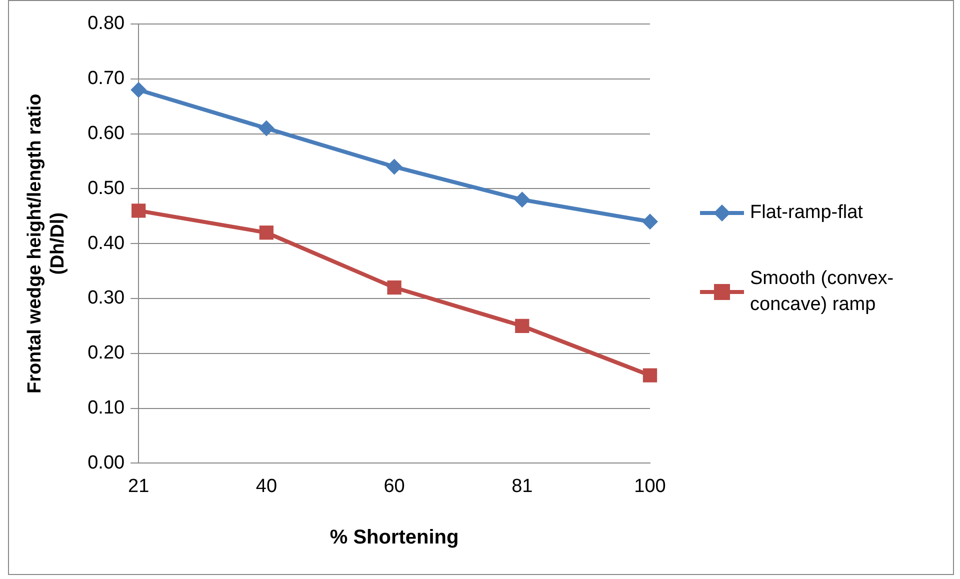  I want to click on x-tick-label: 60, so click(394, 486).